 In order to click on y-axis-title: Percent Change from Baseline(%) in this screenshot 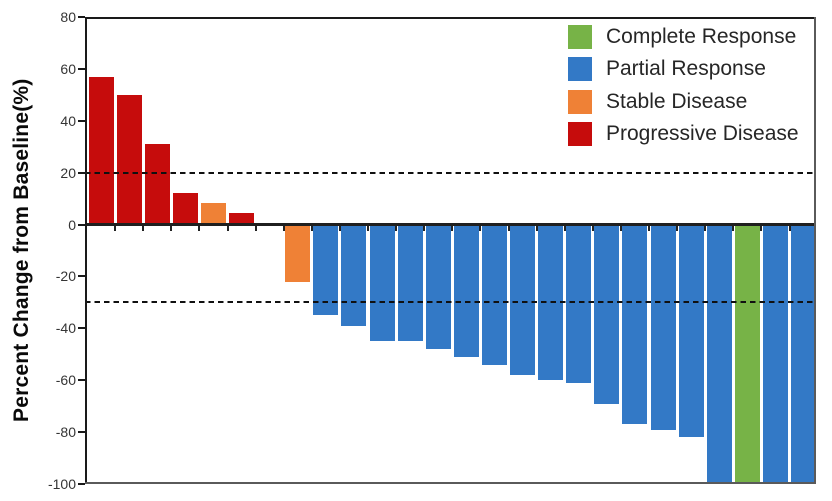, I will do `click(21, 250)`.